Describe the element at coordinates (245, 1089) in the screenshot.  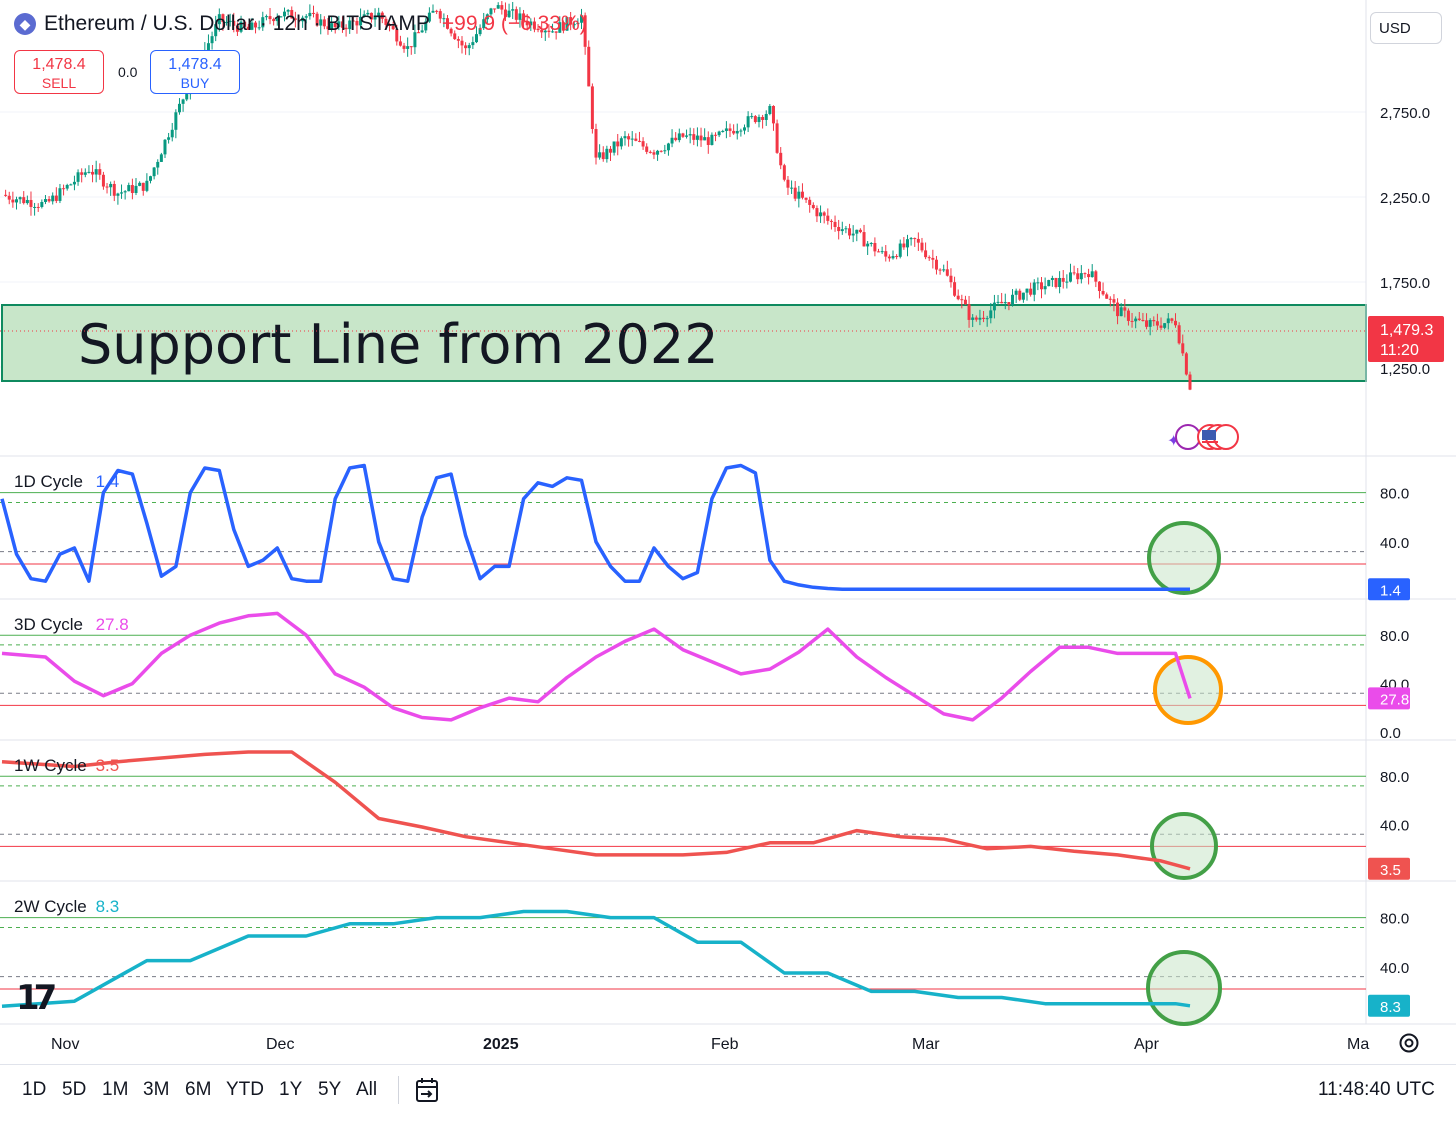
I see `range-ytd: YTD` at that location.